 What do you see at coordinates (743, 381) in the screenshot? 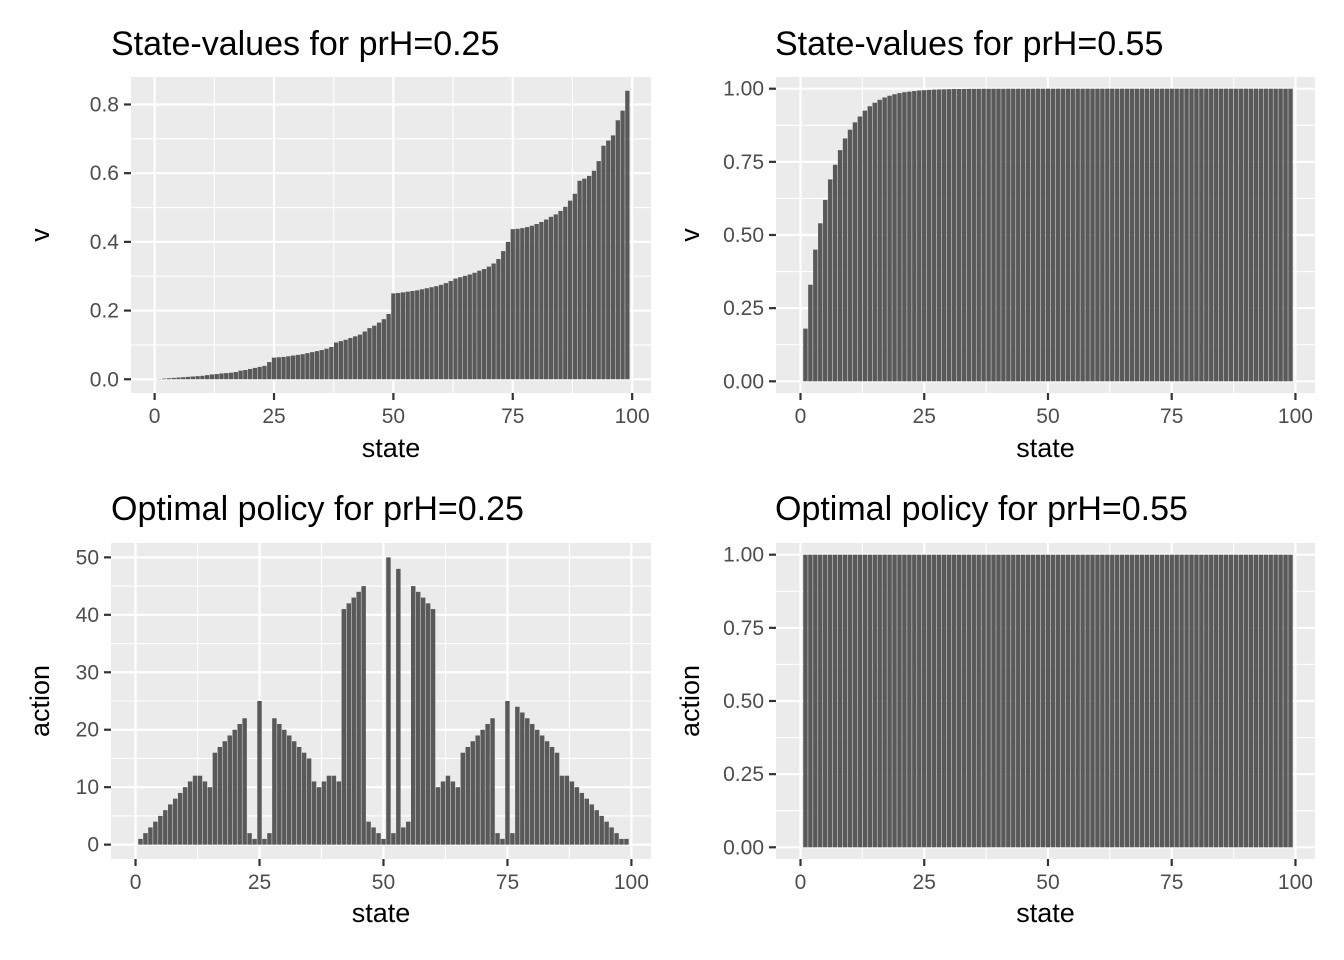
I see `y-tick-label: 0.00` at bounding box center [743, 381].